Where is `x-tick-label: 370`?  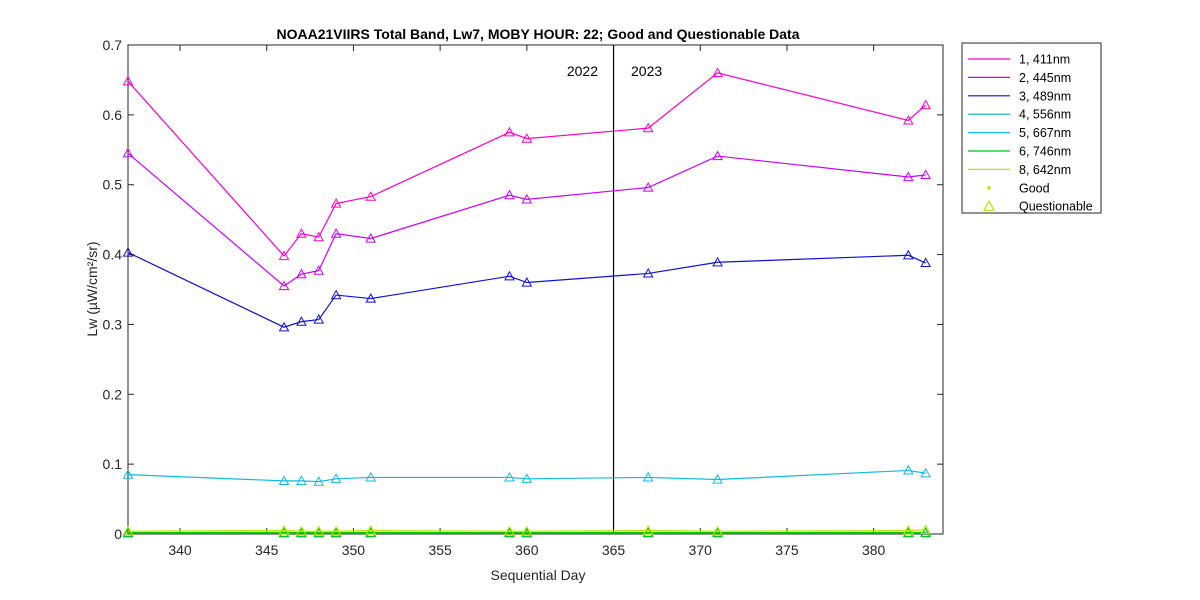 x-tick-label: 370 is located at coordinates (701, 550).